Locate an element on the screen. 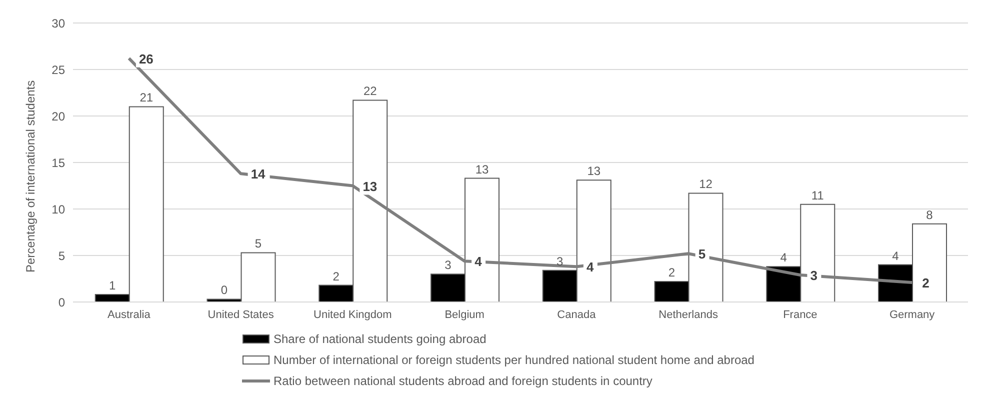 The image size is (997, 401). data-label: 14 is located at coordinates (258, 174).